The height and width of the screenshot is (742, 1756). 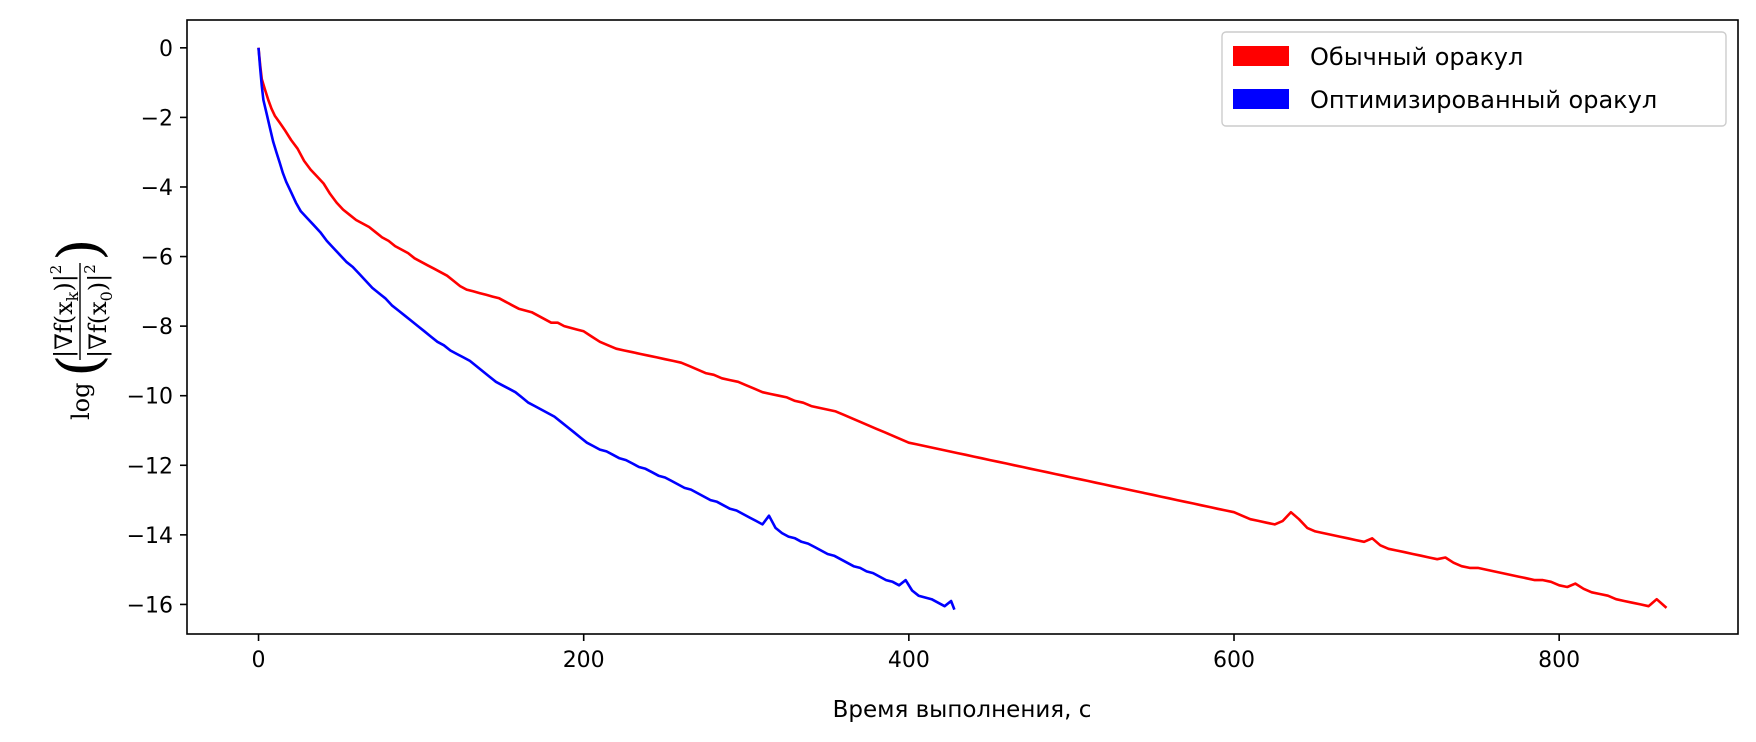 What do you see at coordinates (166, 49) in the screenshot?
I see `y-tick-label: 0` at bounding box center [166, 49].